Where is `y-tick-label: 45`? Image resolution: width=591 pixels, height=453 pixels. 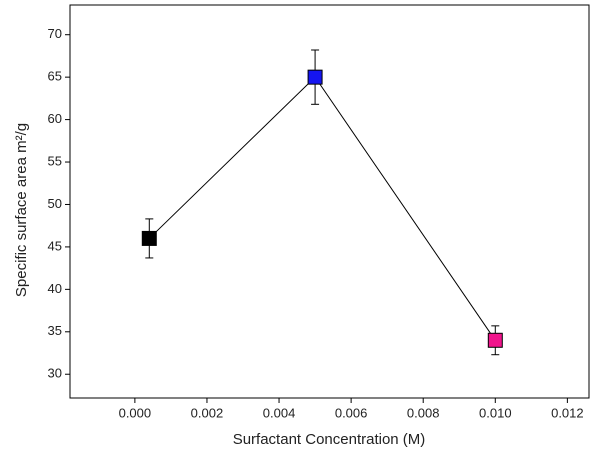
y-tick-label: 45 is located at coordinates (55, 245).